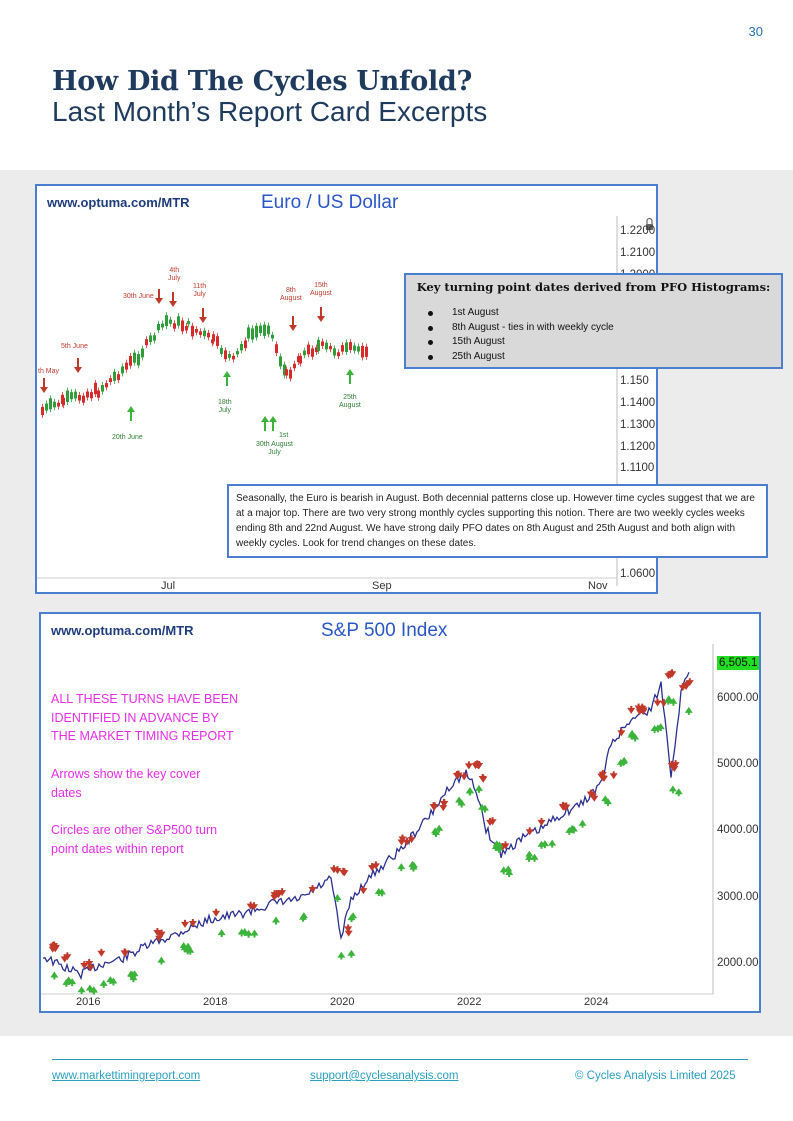 This screenshot has height=1121, width=793. Describe the element at coordinates (521, 329) in the screenshot. I see `pfo-date-item: 8th August - ties in with weekly cycle` at that location.